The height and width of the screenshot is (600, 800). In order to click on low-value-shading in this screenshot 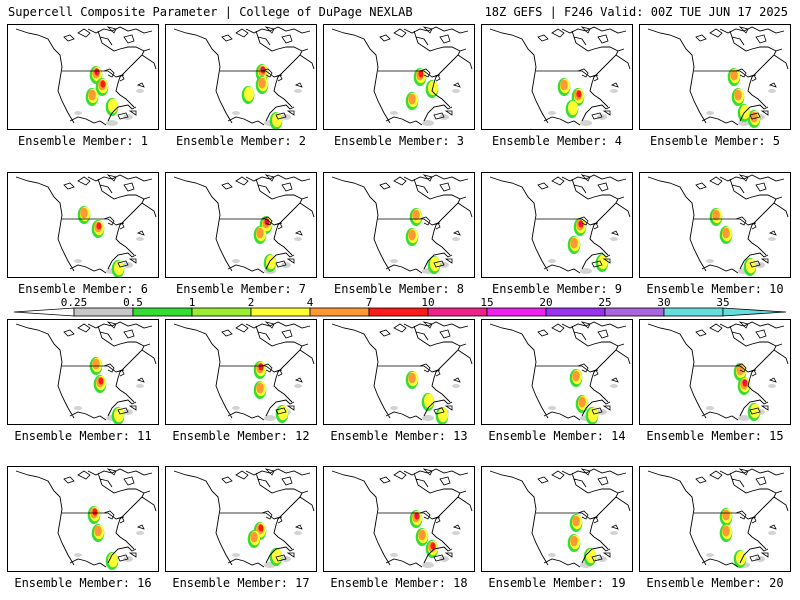, I will do `click(267, 549)`.